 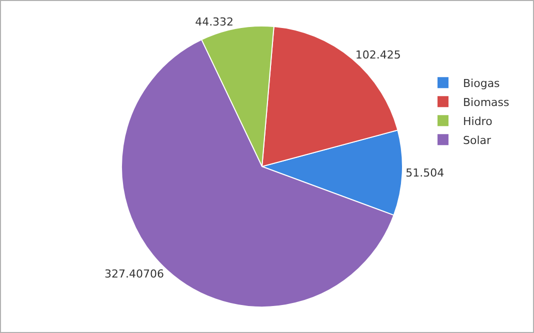 I want to click on legend-label: Solar, so click(x=477, y=140).